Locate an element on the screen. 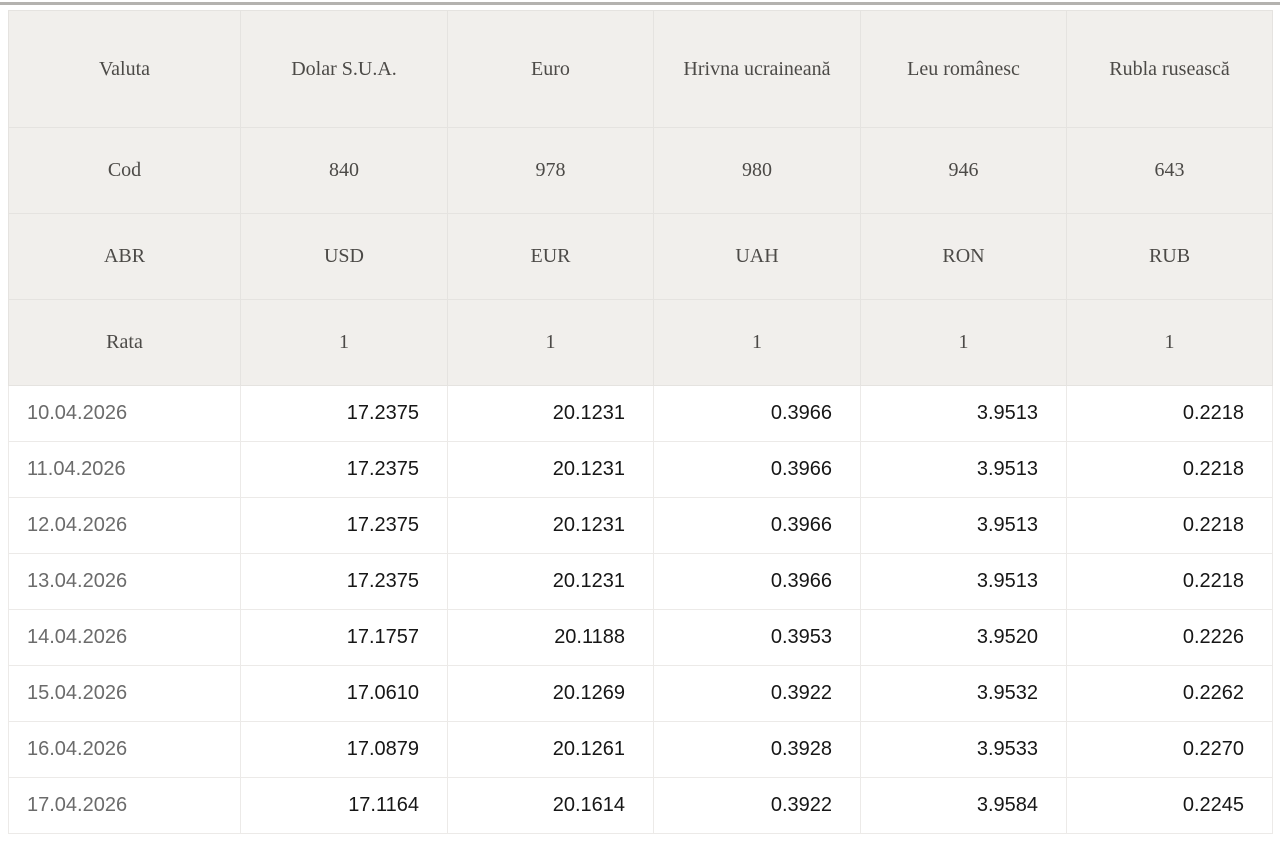 The image size is (1280, 848). rate-value-cell: 17.0610 is located at coordinates (344, 693).